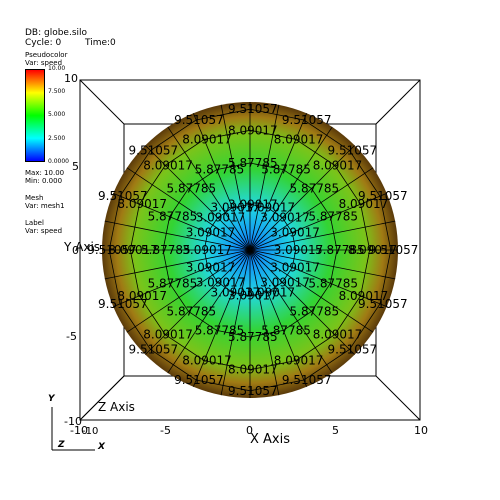 This screenshot has height=500, width=500. I want to click on colorbar-tick: 2.500, so click(57, 138).